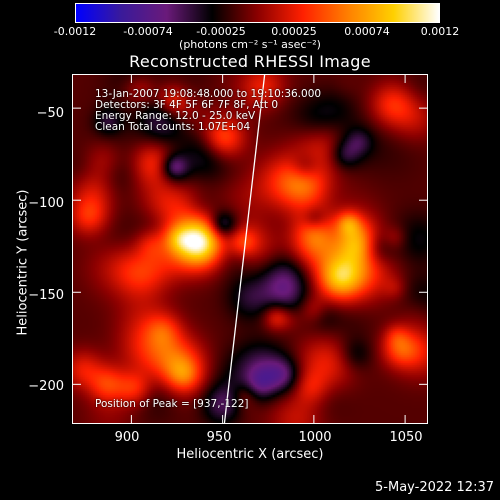 The width and height of the screenshot is (500, 500). What do you see at coordinates (315, 437) in the screenshot?
I see `x-tick-label: 1000` at bounding box center [315, 437].